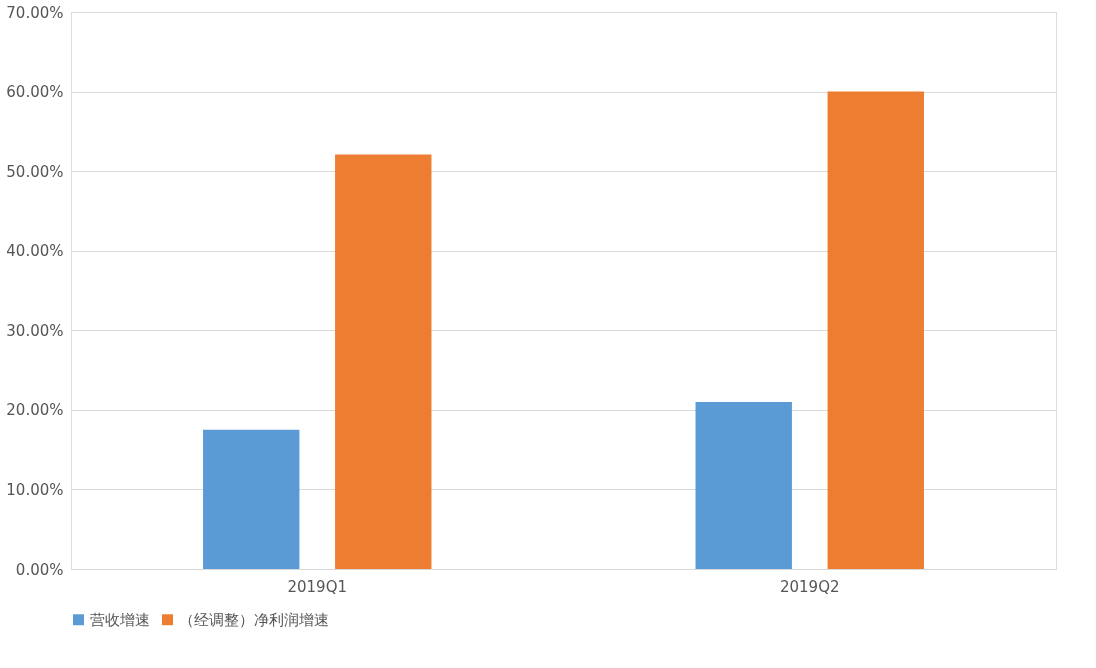  Describe the element at coordinates (35, 330) in the screenshot. I see `y-tick-label: 30.00%` at that location.